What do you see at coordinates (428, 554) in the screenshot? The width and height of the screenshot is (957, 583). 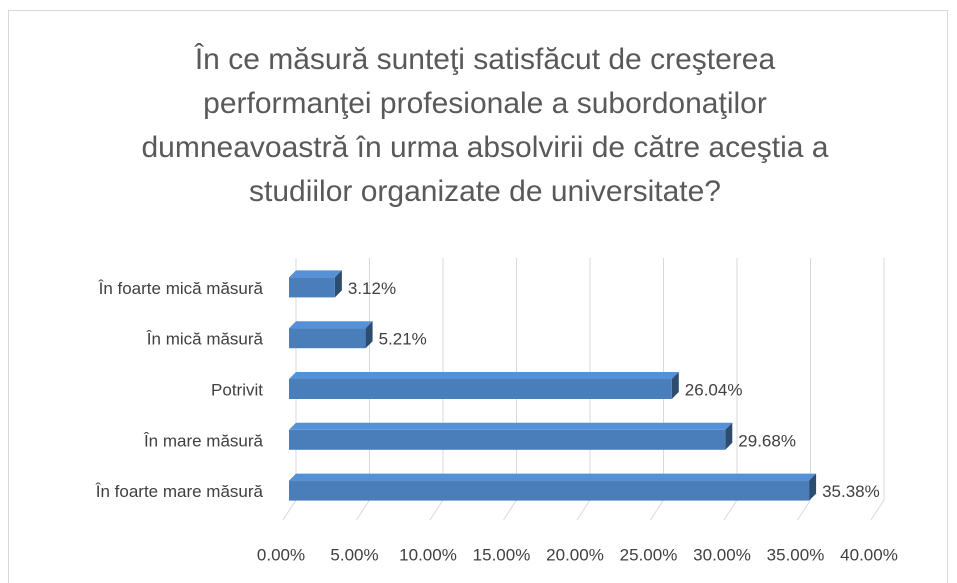 I see `x-tick-label: 10.00%` at bounding box center [428, 554].